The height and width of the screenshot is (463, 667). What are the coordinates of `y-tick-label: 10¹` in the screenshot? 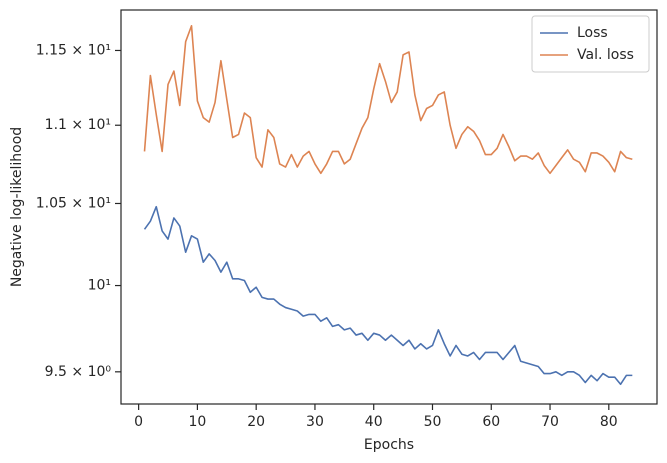 It's located at (99, 286).